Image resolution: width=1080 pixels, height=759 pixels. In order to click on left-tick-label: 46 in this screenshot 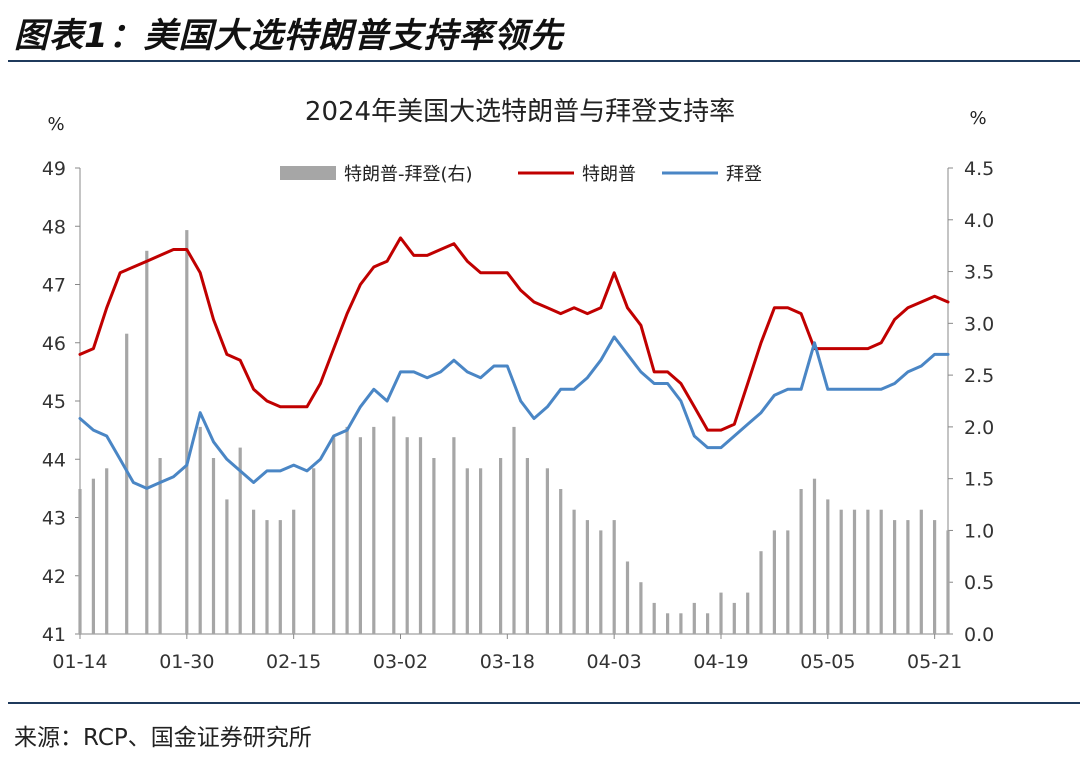, I will do `click(54, 344)`.